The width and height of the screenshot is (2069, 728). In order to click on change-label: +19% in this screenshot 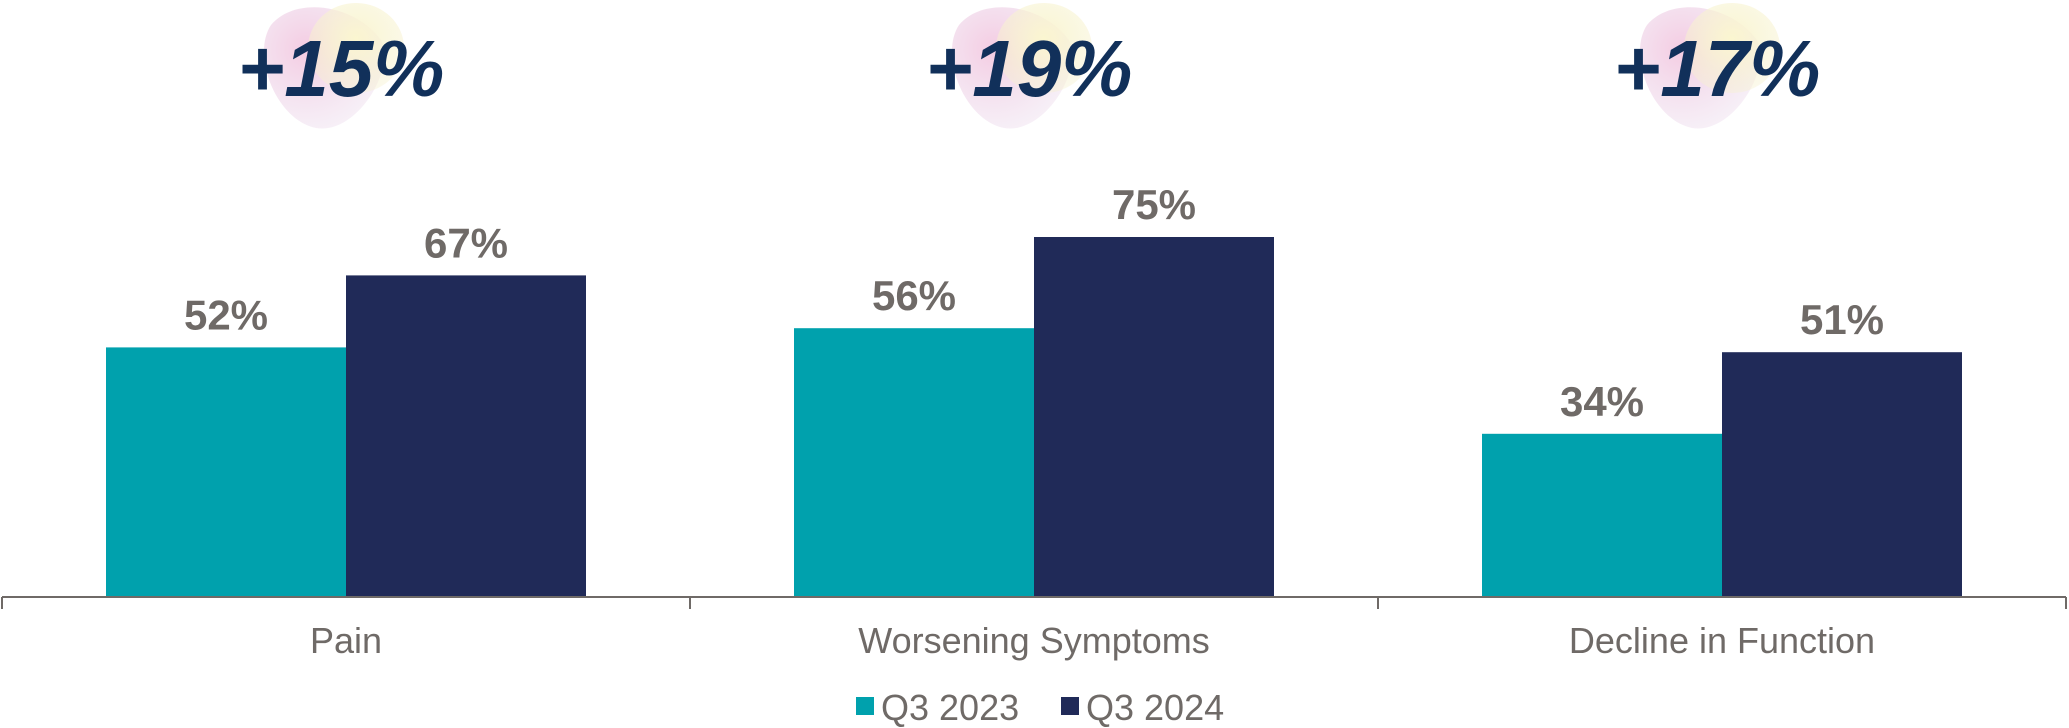, I will do `click(1029, 68)`.